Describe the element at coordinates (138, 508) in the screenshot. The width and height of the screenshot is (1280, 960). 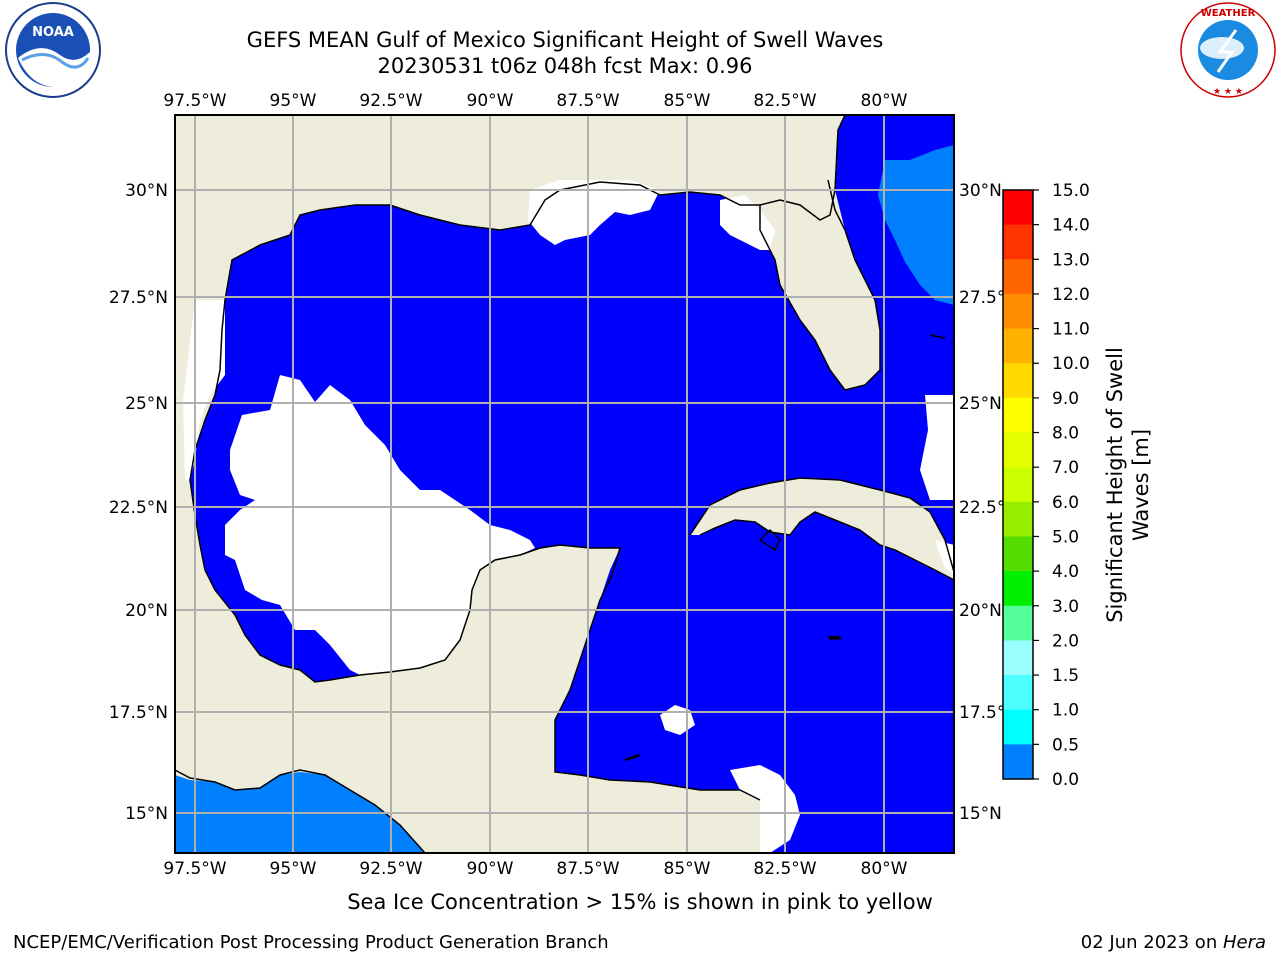
I see `lat-label: 22.5°N` at that location.